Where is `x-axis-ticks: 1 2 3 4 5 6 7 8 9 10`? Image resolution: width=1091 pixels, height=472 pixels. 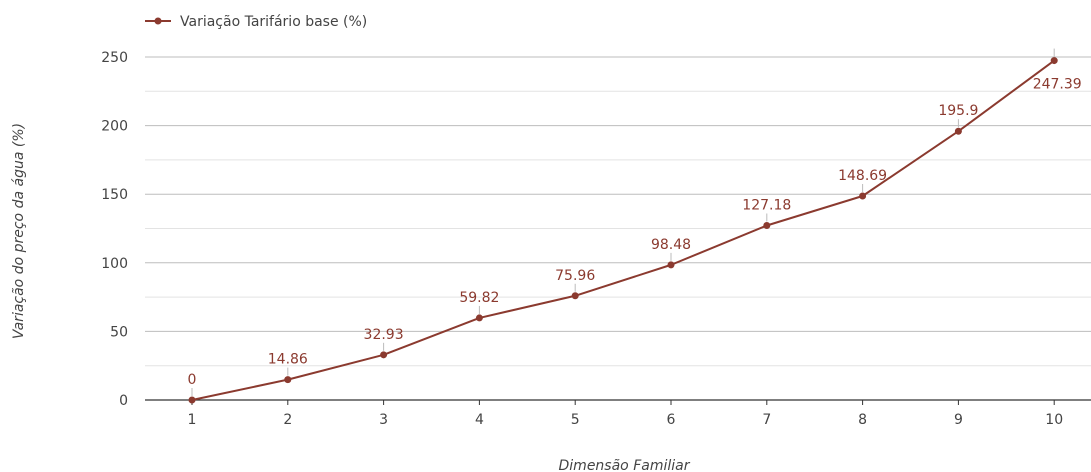
x-axis-ticks: 1 2 3 4 5 6 7 8 9 10 is located at coordinates (625, 414).